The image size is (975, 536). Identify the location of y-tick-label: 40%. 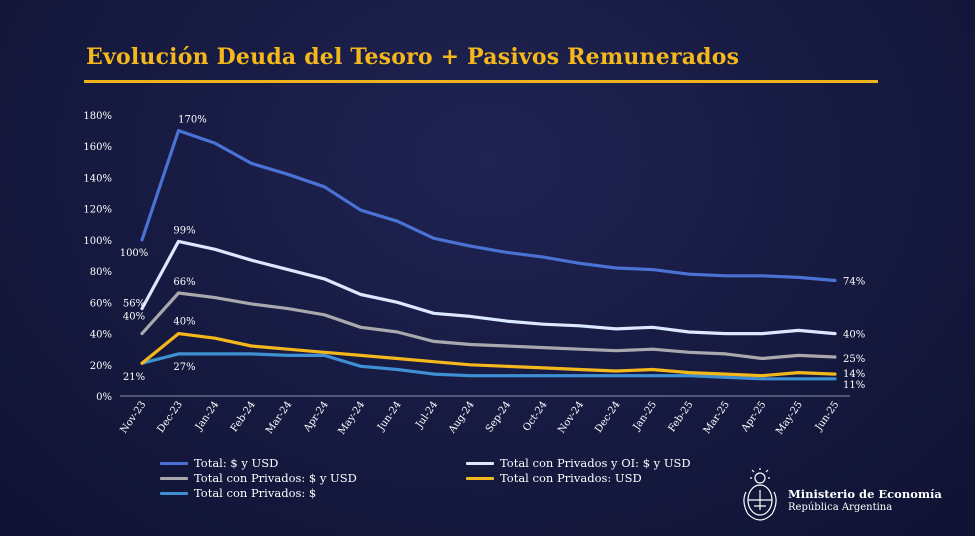
(101, 335).